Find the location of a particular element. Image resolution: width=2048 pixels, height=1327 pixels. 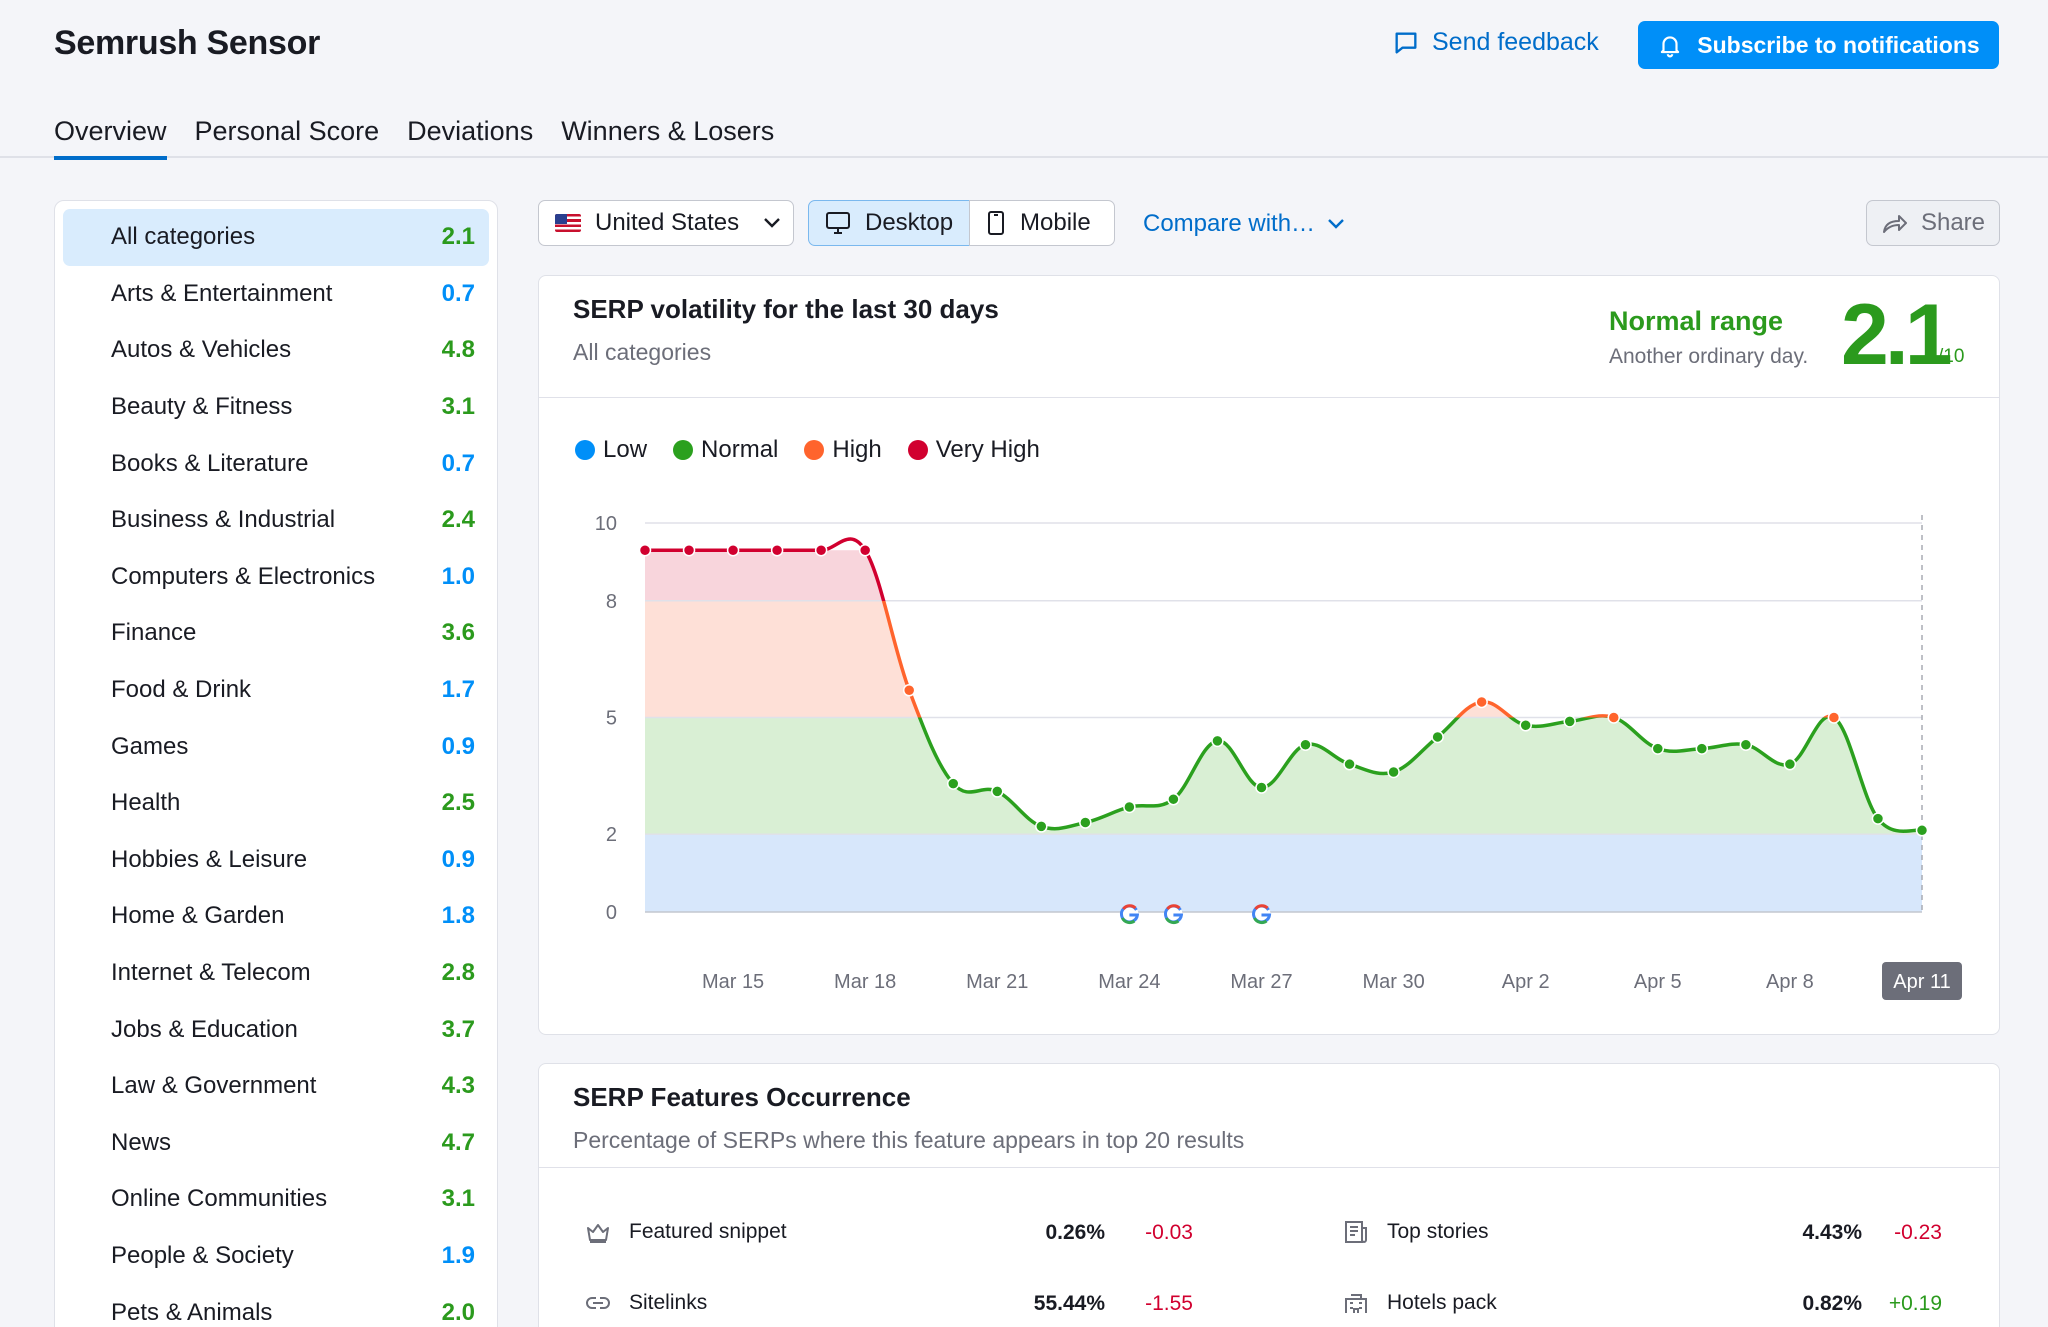

range-title: Normal range is located at coordinates (1696, 321).